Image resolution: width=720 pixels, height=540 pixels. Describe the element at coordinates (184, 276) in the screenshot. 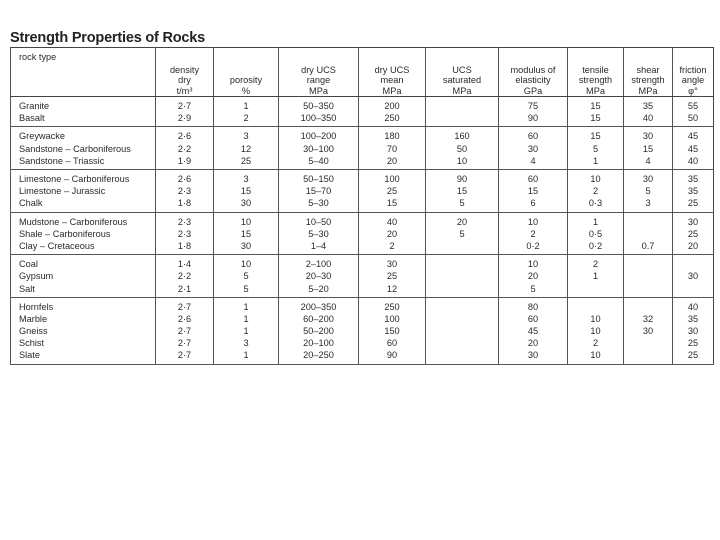

I see `cell-density: 2·2` at that location.